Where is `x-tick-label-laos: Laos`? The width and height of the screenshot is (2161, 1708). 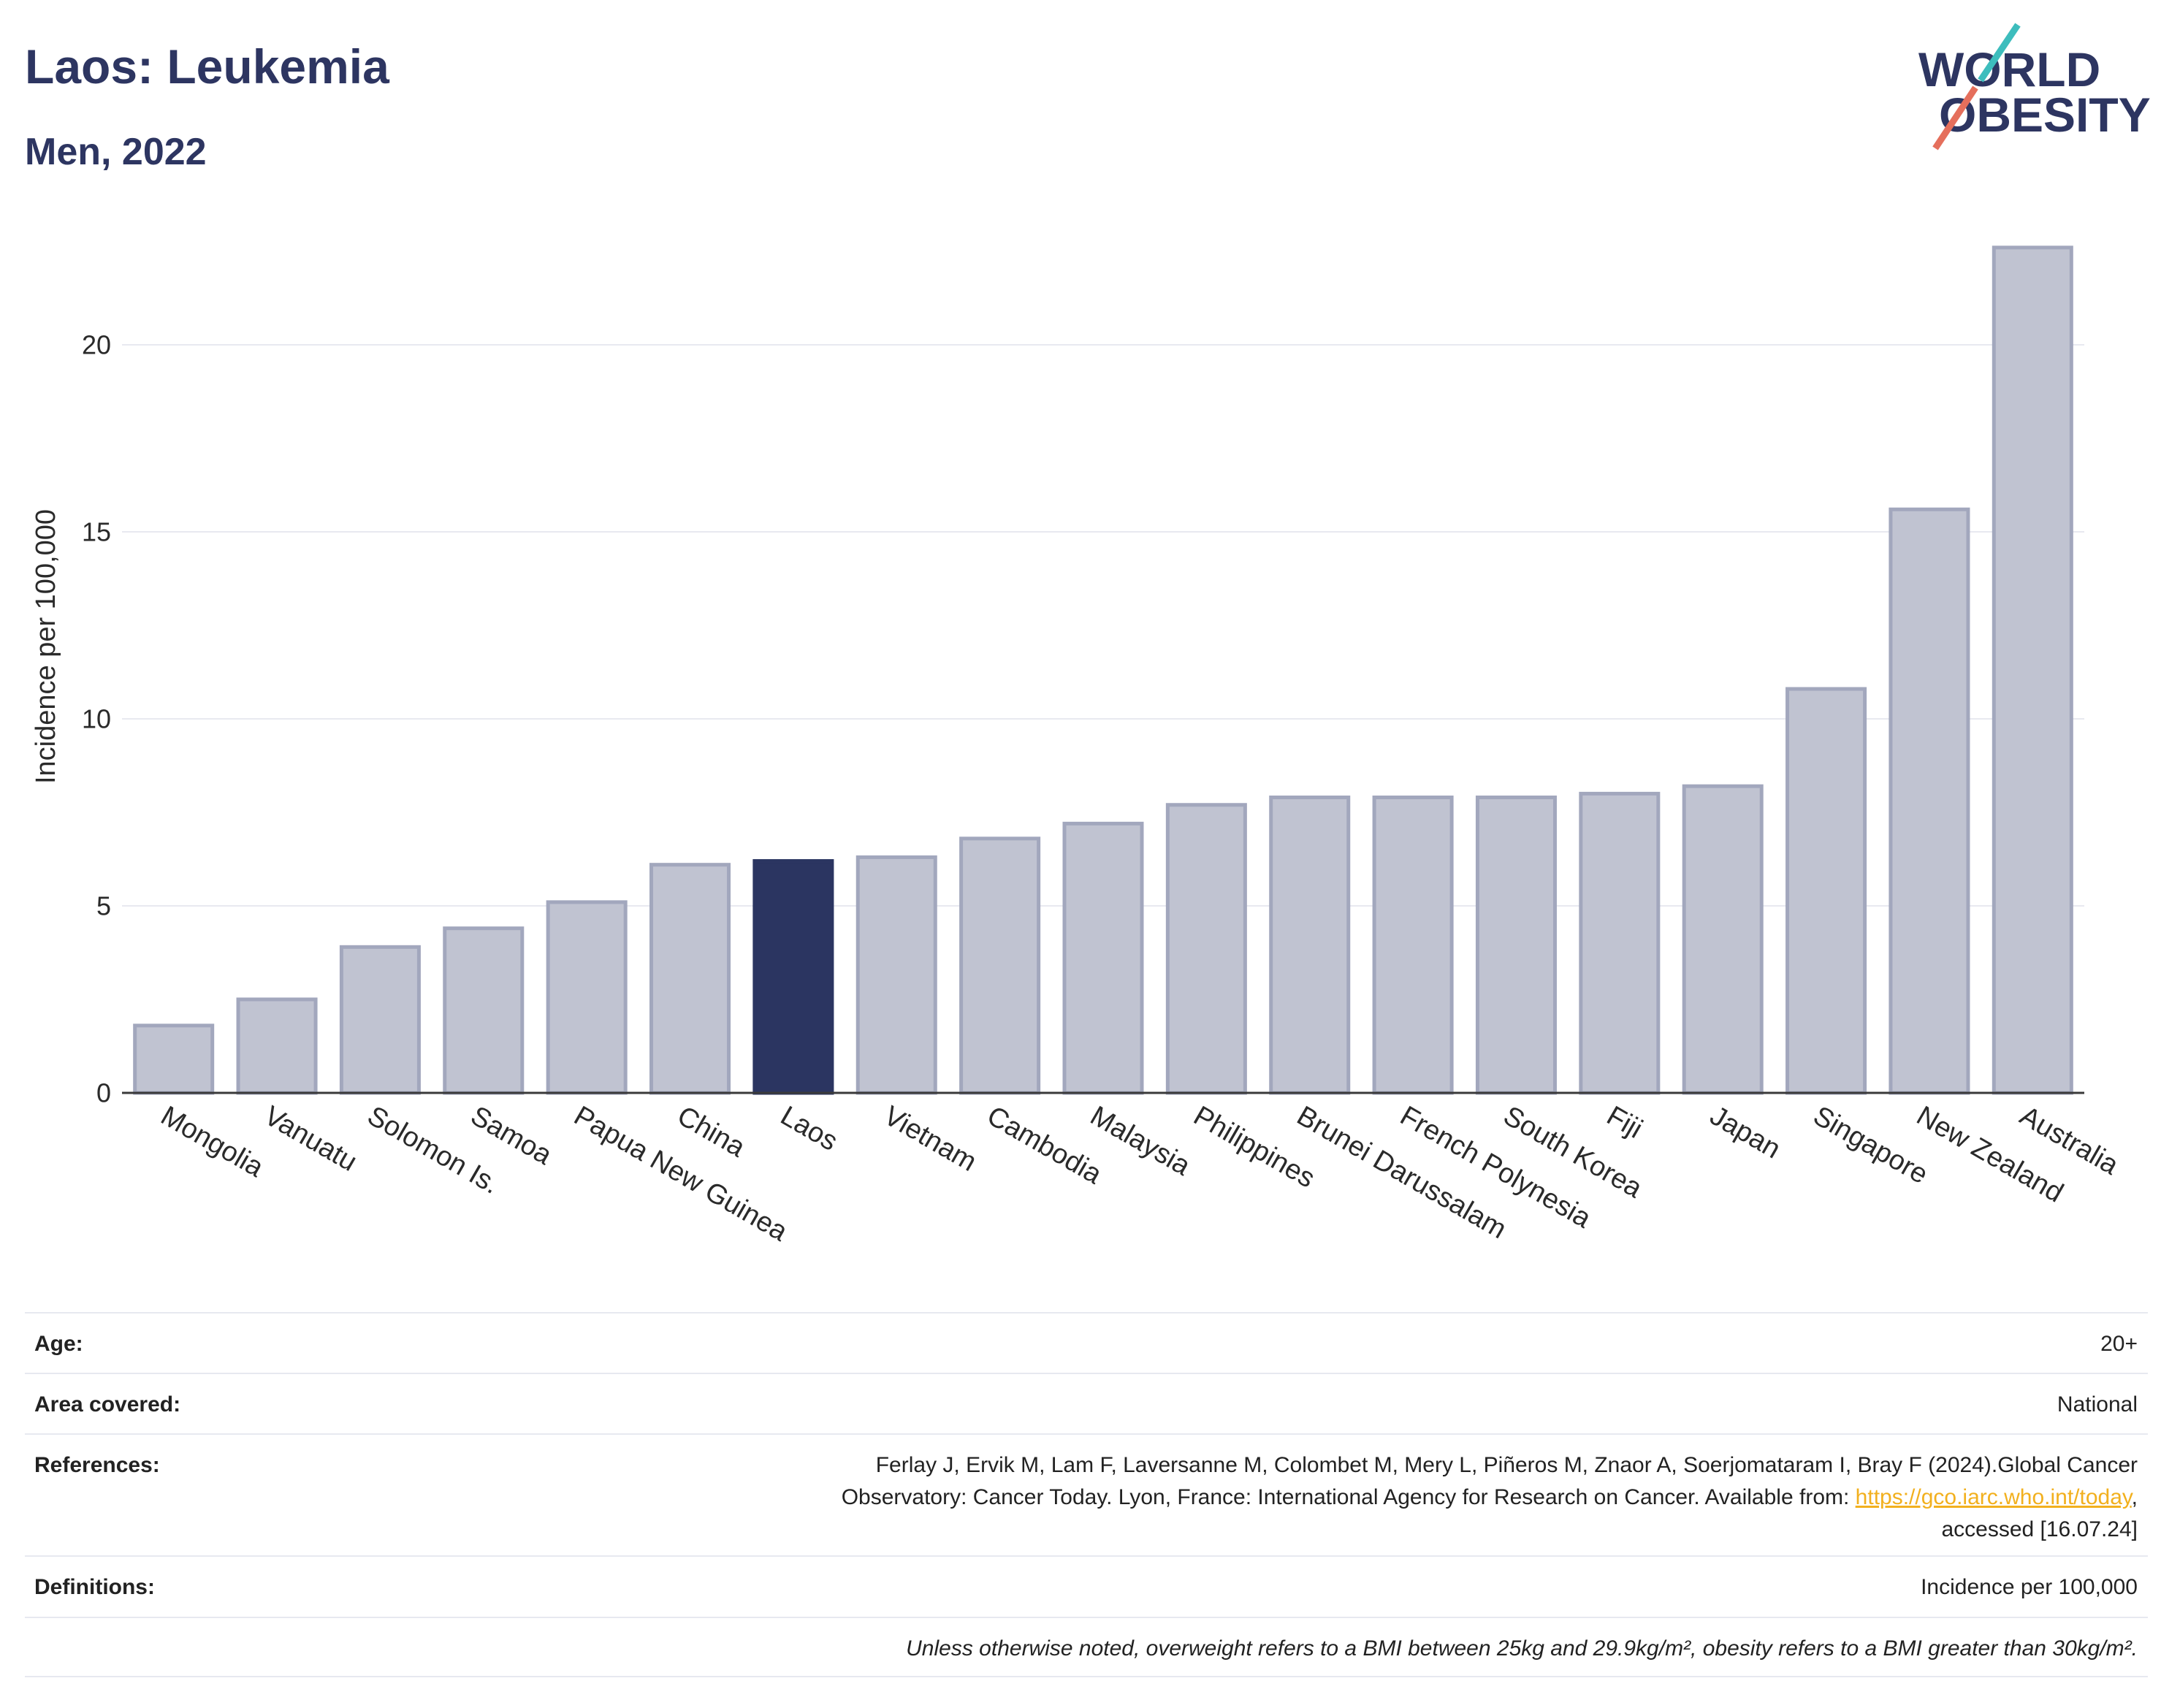 x-tick-label-laos: Laos is located at coordinates (808, 1128).